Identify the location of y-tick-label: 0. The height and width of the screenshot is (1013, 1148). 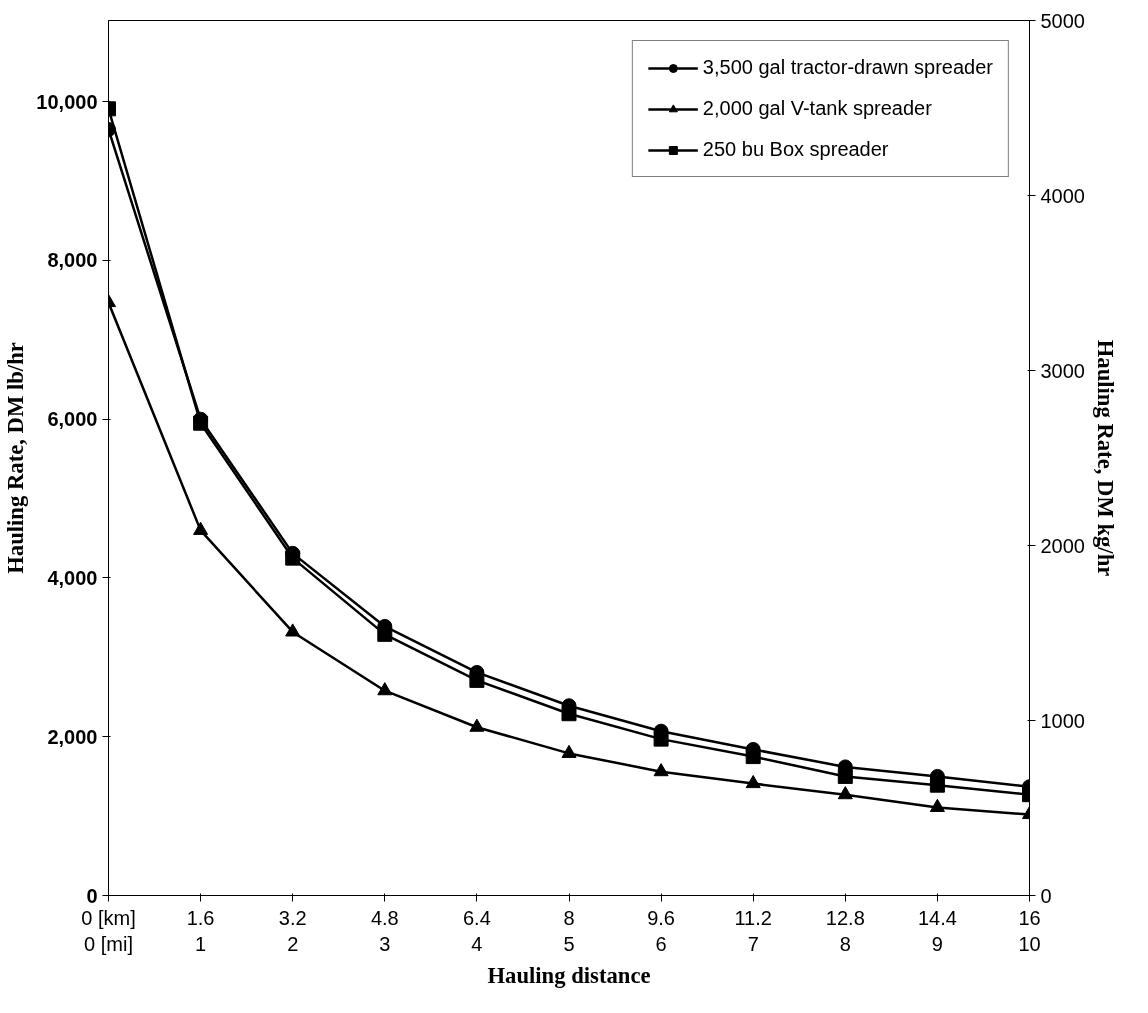
(92, 895).